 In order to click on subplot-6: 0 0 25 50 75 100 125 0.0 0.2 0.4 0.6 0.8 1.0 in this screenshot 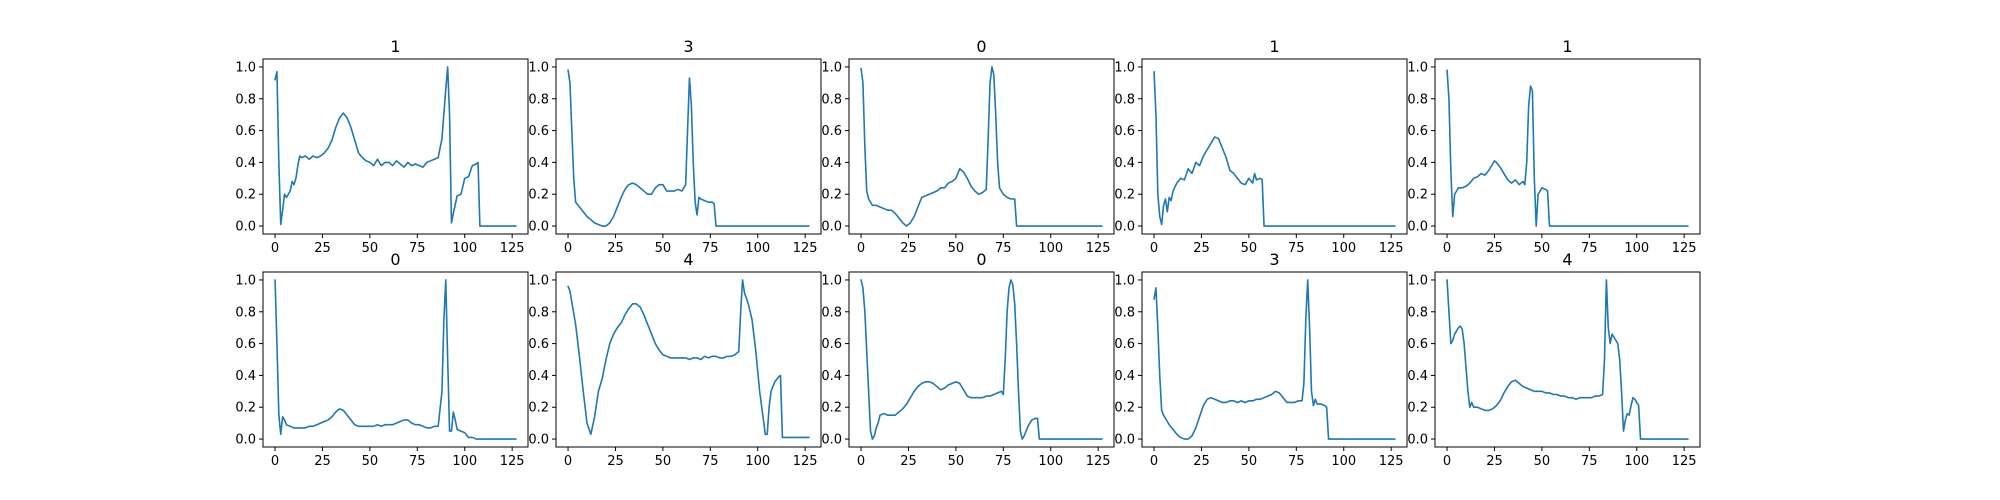, I will do `click(382, 359)`.